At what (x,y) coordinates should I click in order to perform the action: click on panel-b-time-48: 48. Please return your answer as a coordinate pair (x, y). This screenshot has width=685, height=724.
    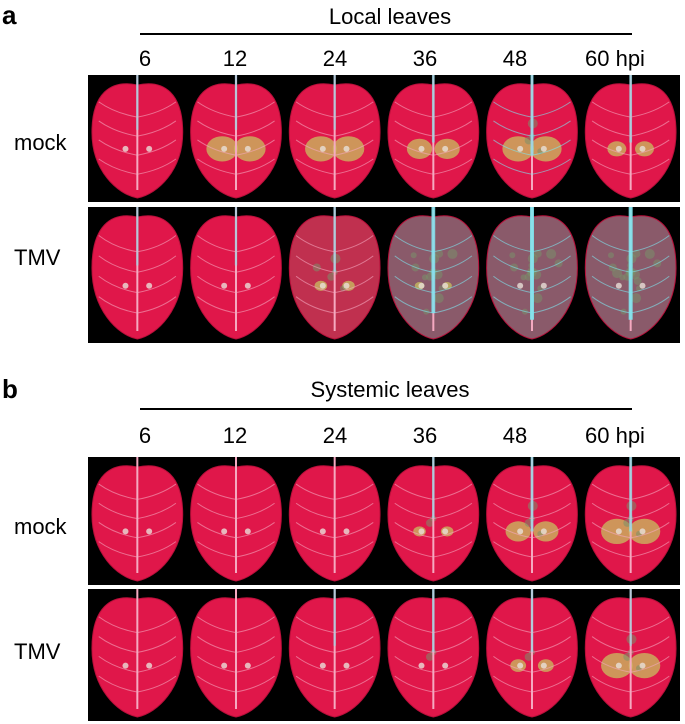
    Looking at the image, I should click on (515, 435).